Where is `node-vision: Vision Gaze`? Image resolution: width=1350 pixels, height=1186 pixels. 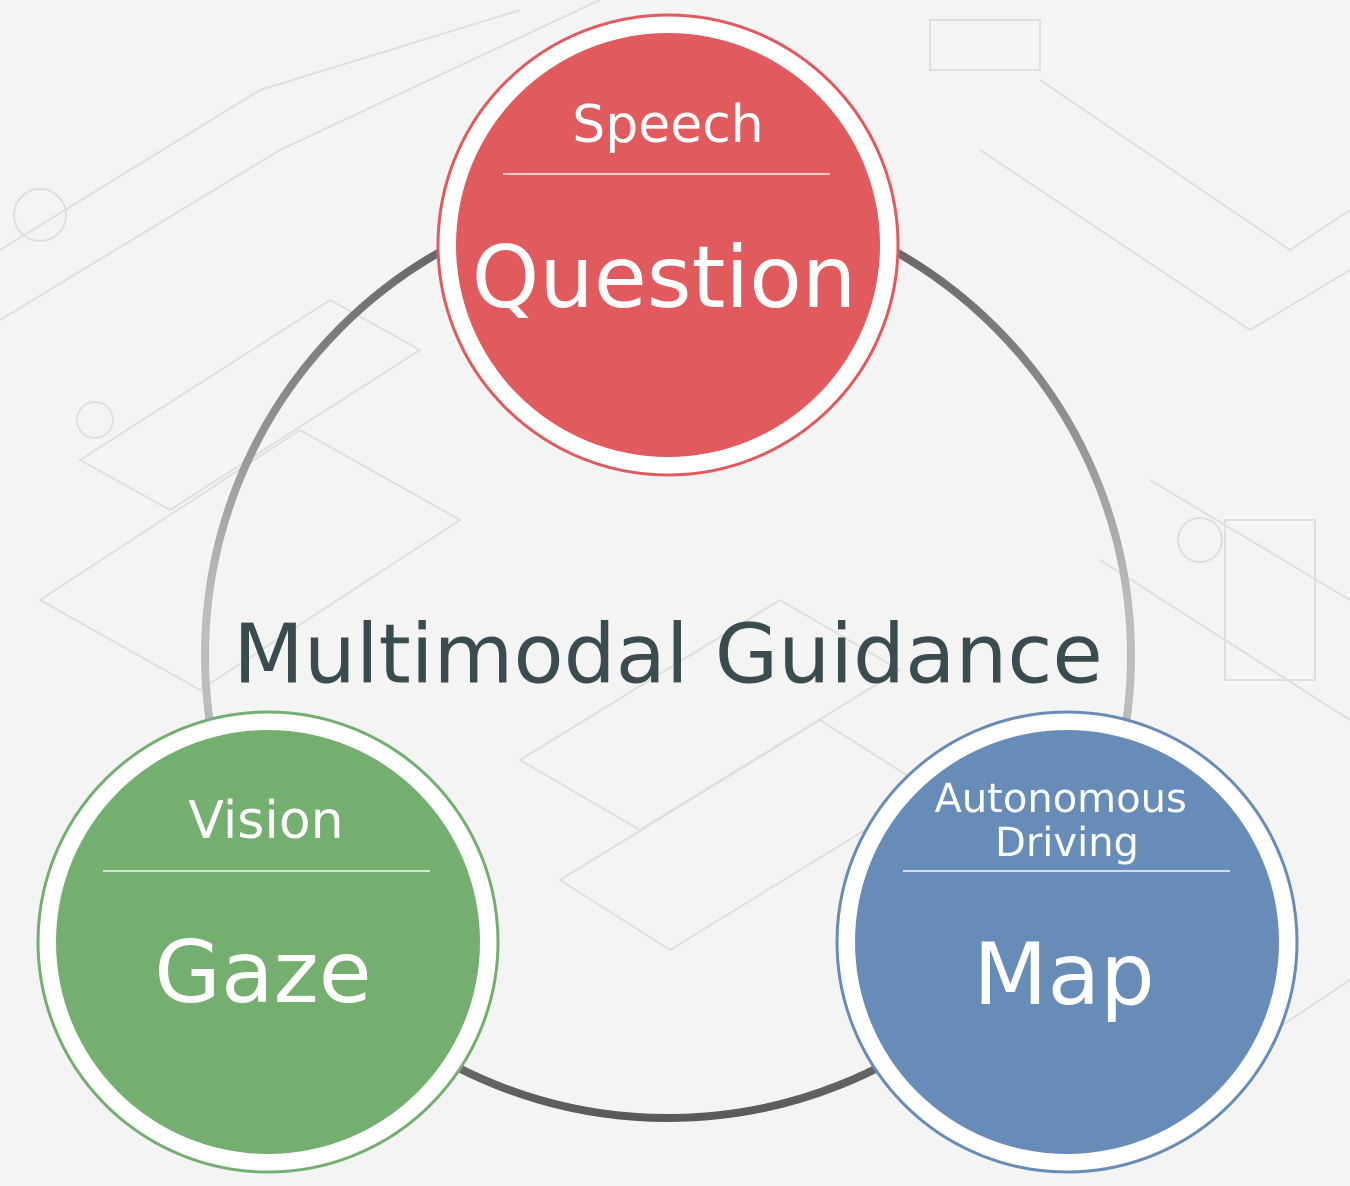
node-vision: Vision Gaze is located at coordinates (268, 942).